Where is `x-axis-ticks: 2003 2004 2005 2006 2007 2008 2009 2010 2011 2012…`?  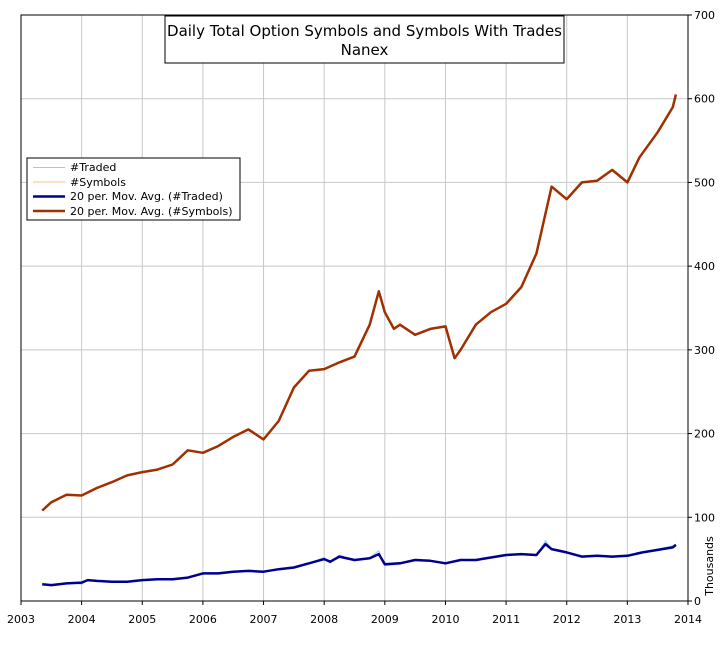
x-axis-ticks: 2003 2004 2005 2006 2007 2008 2009 2010 2011 2012… is located at coordinates (354, 613).